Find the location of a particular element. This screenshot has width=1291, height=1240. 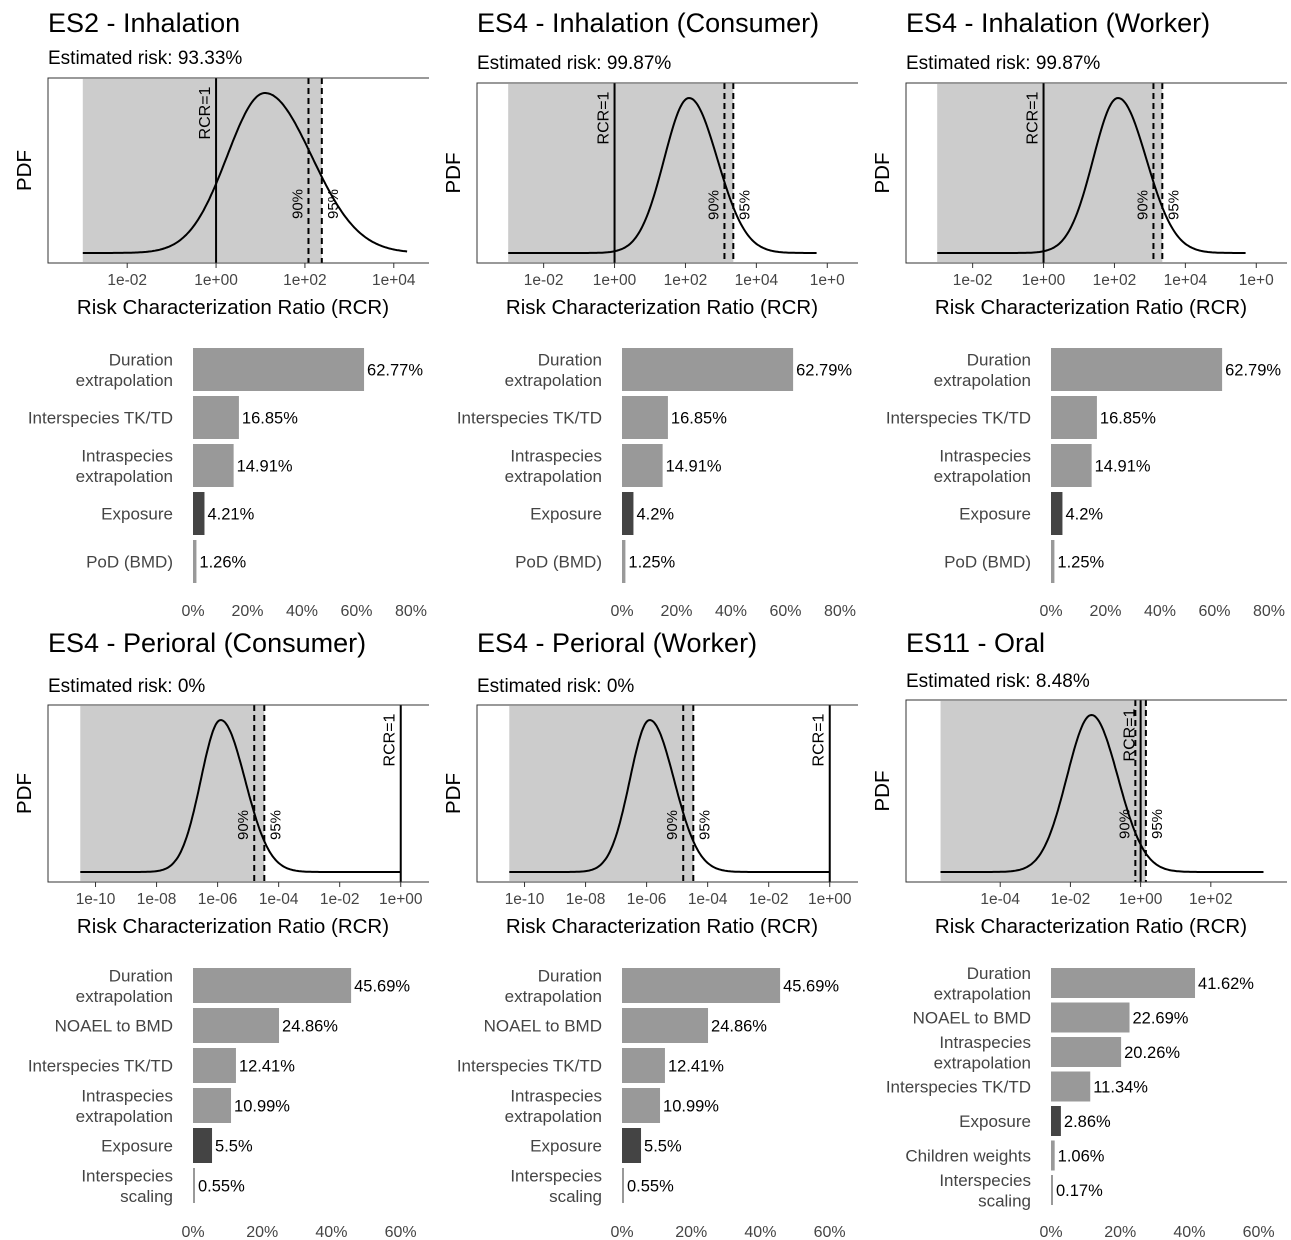

bar-value-label: 1.26% is located at coordinates (222, 563).